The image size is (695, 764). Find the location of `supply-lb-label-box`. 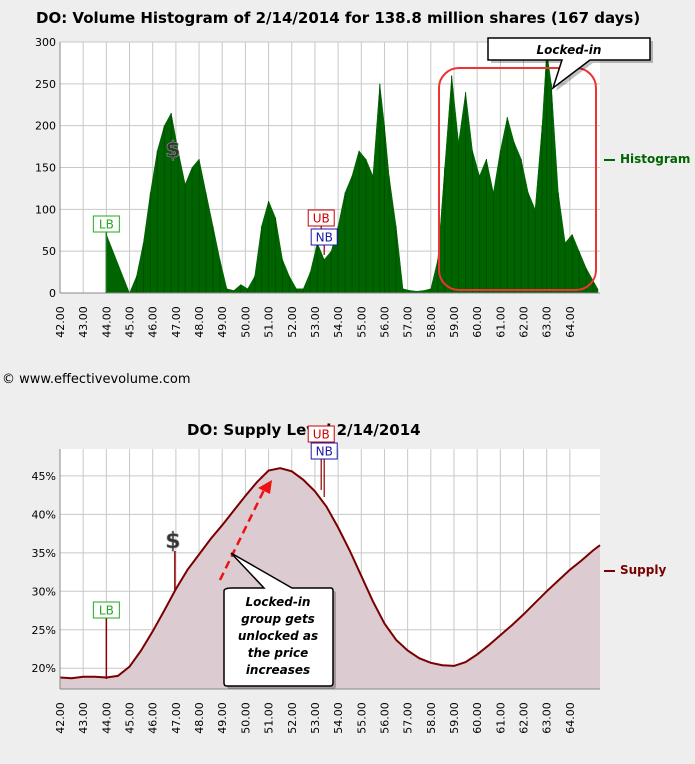

supply-lb-label-box is located at coordinates (106, 610).